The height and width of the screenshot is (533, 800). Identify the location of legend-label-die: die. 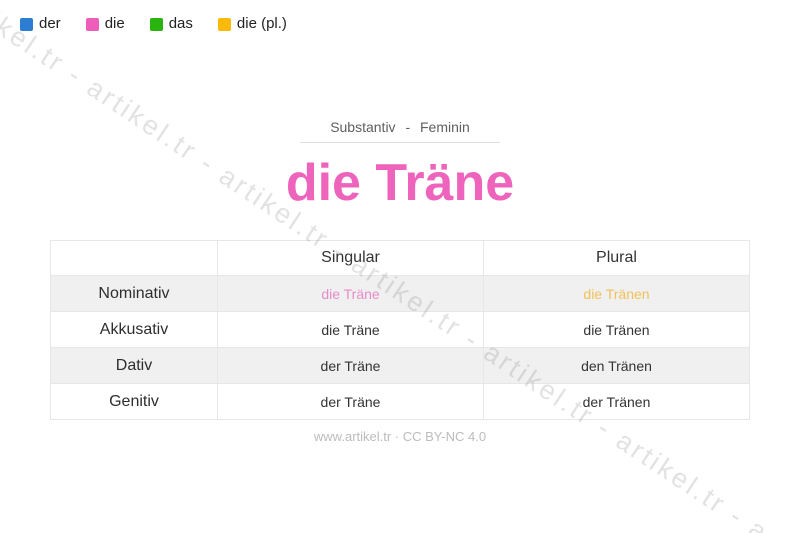
(114, 23).